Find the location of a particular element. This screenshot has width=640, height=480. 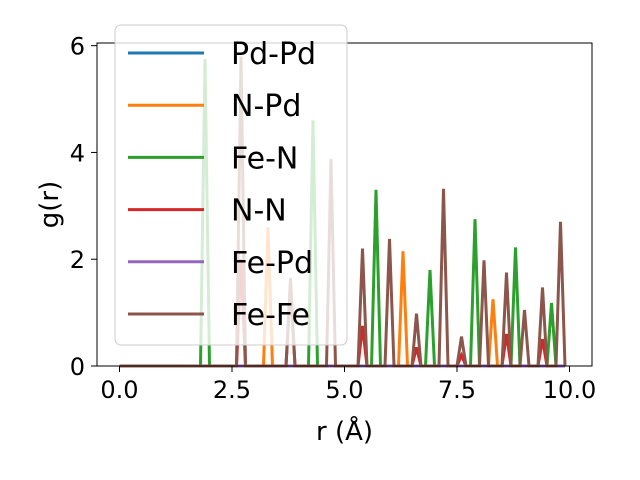

y-axis-ticks: 0 2 4 6 is located at coordinates (83, 207).